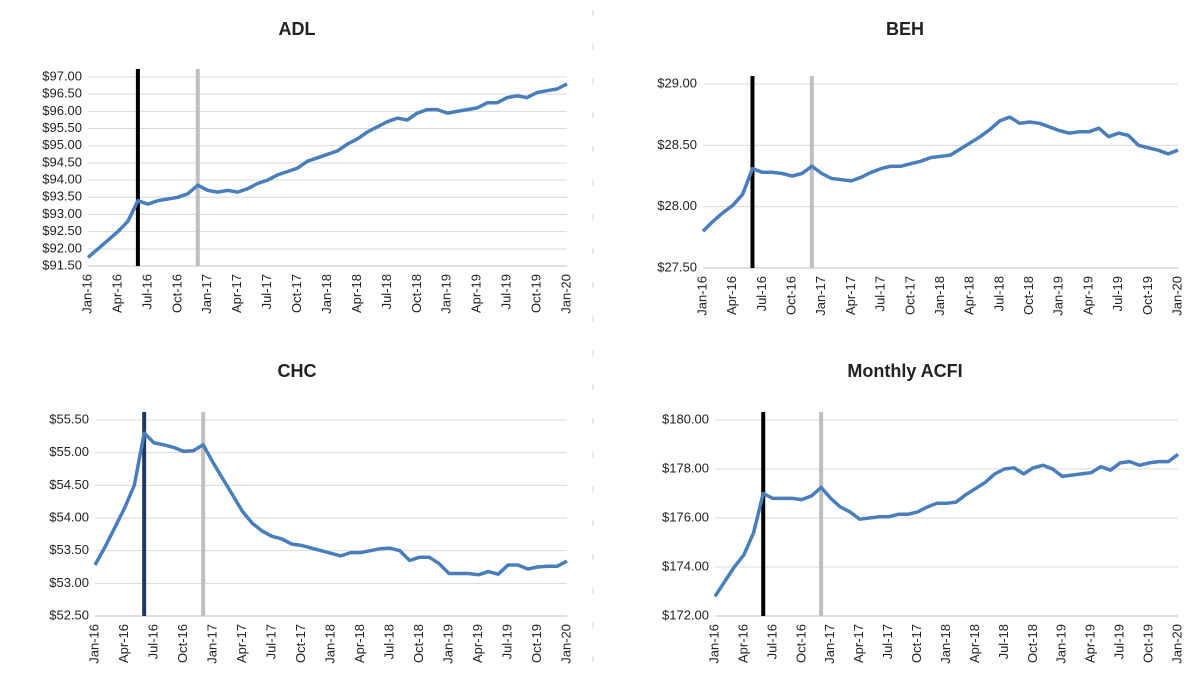 This screenshot has height=682, width=1186. What do you see at coordinates (677, 144) in the screenshot?
I see `y-tick-label: $28.50` at bounding box center [677, 144].